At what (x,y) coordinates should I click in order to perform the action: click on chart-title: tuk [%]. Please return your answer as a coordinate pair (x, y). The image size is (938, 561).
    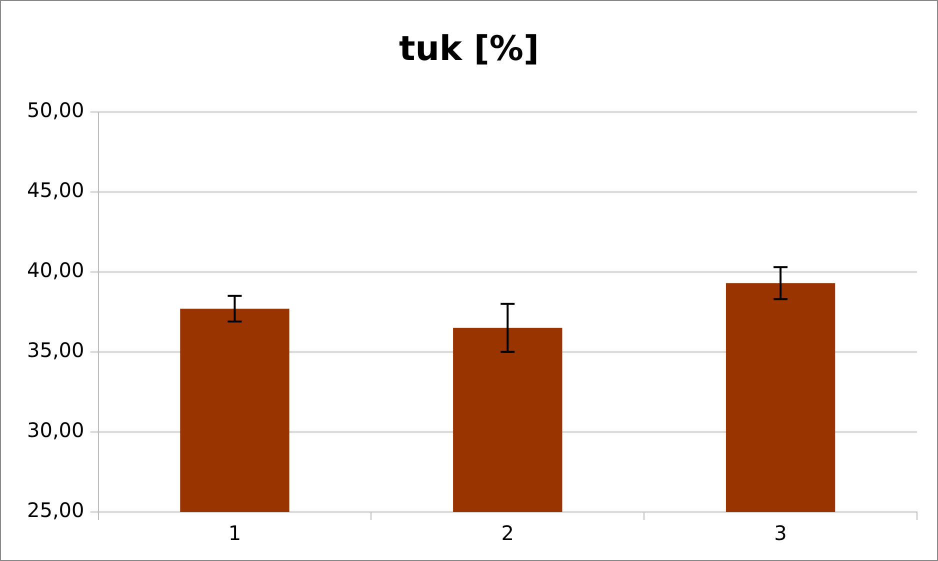
    Looking at the image, I should click on (469, 49).